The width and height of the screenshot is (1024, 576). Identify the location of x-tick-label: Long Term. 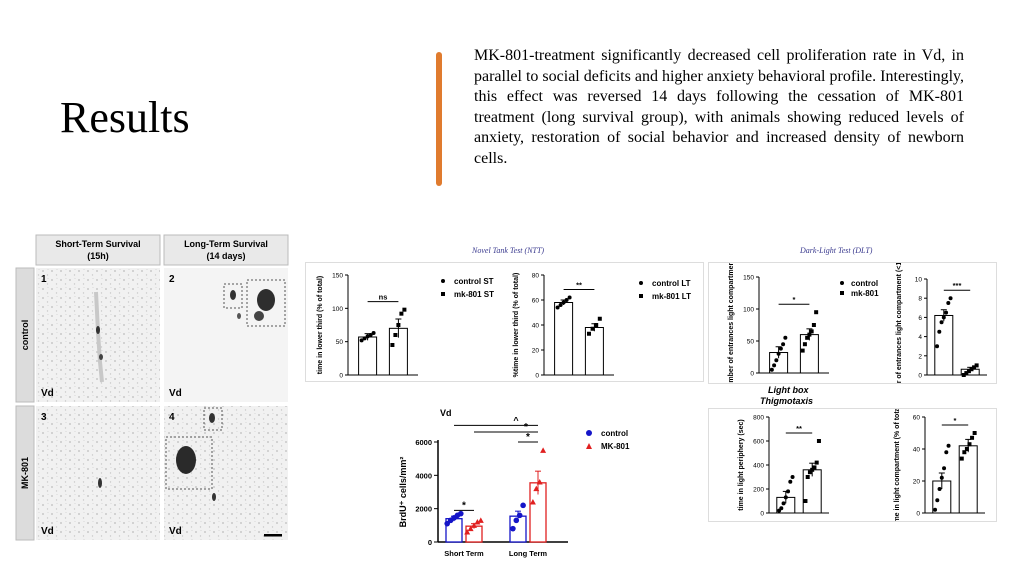
(528, 553).